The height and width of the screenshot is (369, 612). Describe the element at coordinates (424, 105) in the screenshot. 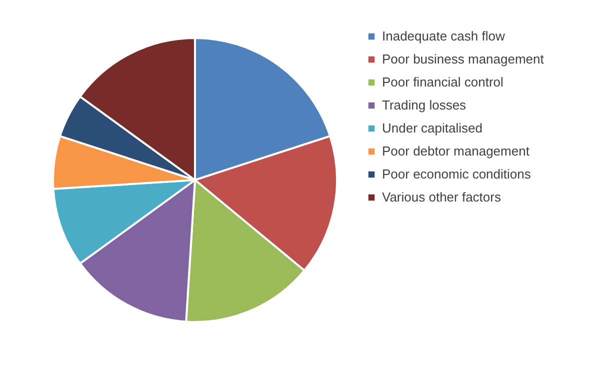

I see `legend-label: Trading losses` at that location.